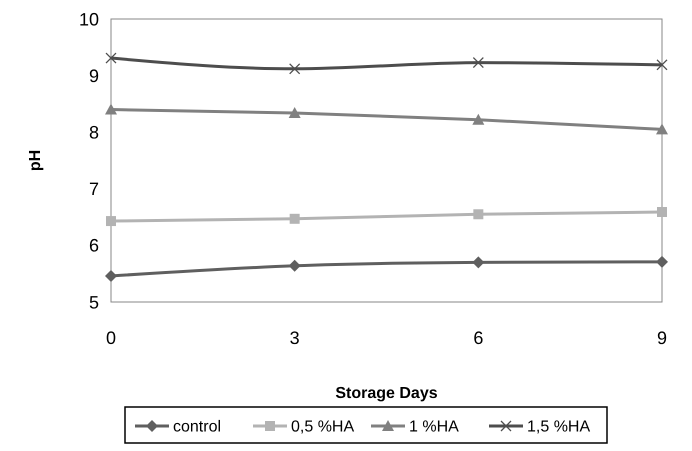  What do you see at coordinates (93, 246) in the screenshot?
I see `y-tick-label: 6` at bounding box center [93, 246].